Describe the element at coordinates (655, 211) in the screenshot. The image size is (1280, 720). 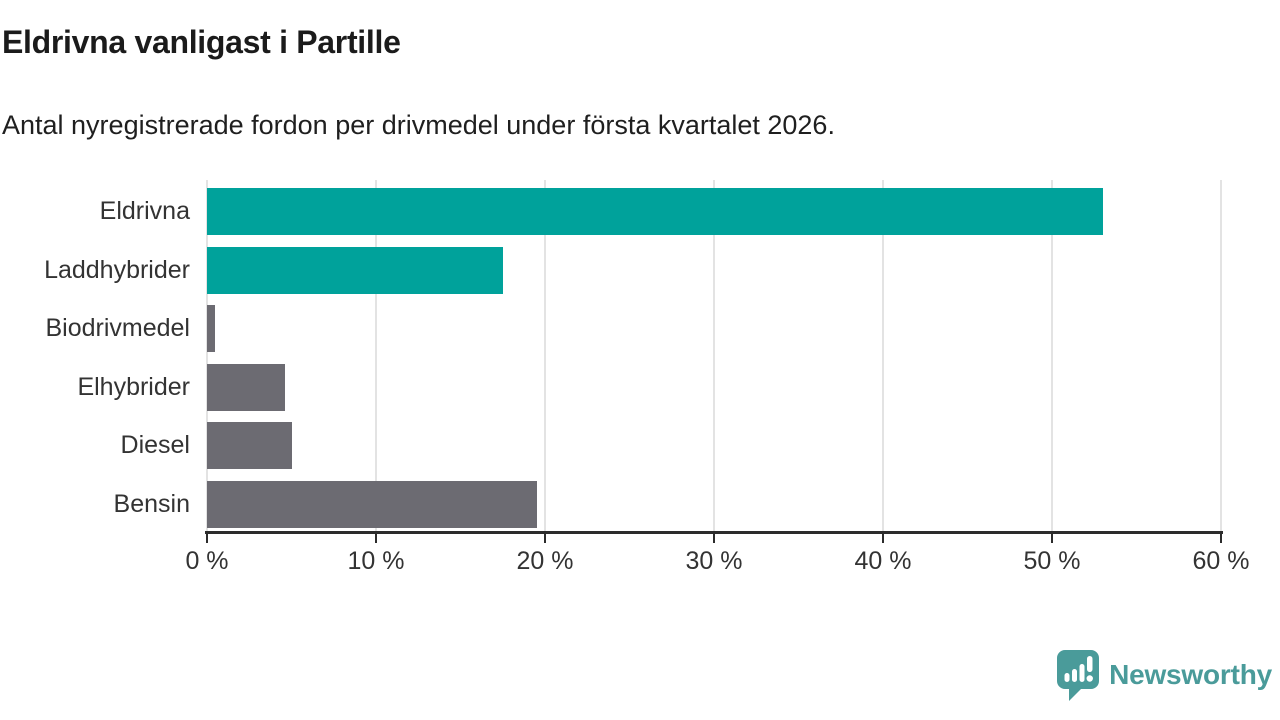
I see `bar-eldrivna` at that location.